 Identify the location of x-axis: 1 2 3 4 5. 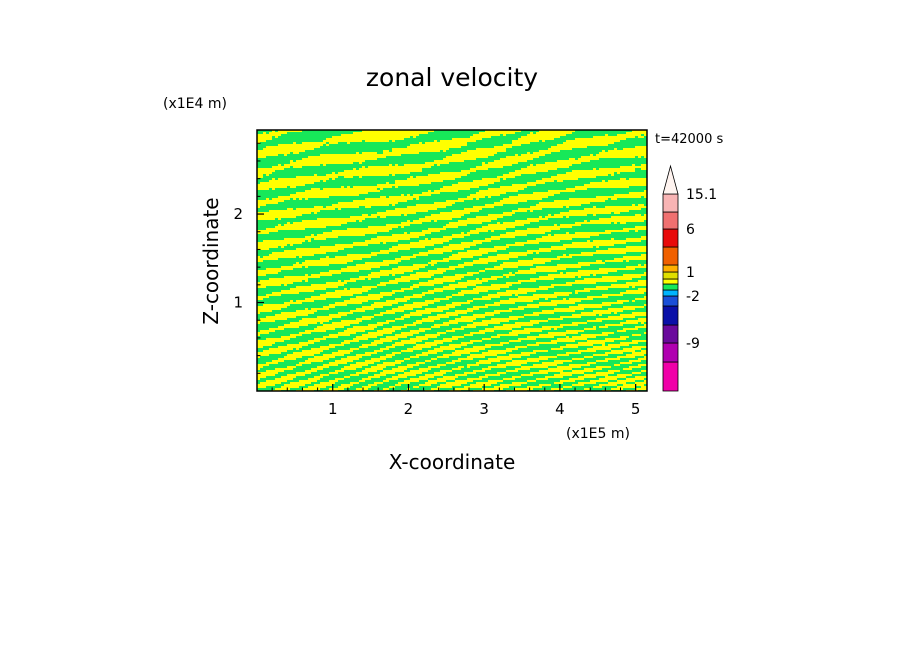
(456, 401).